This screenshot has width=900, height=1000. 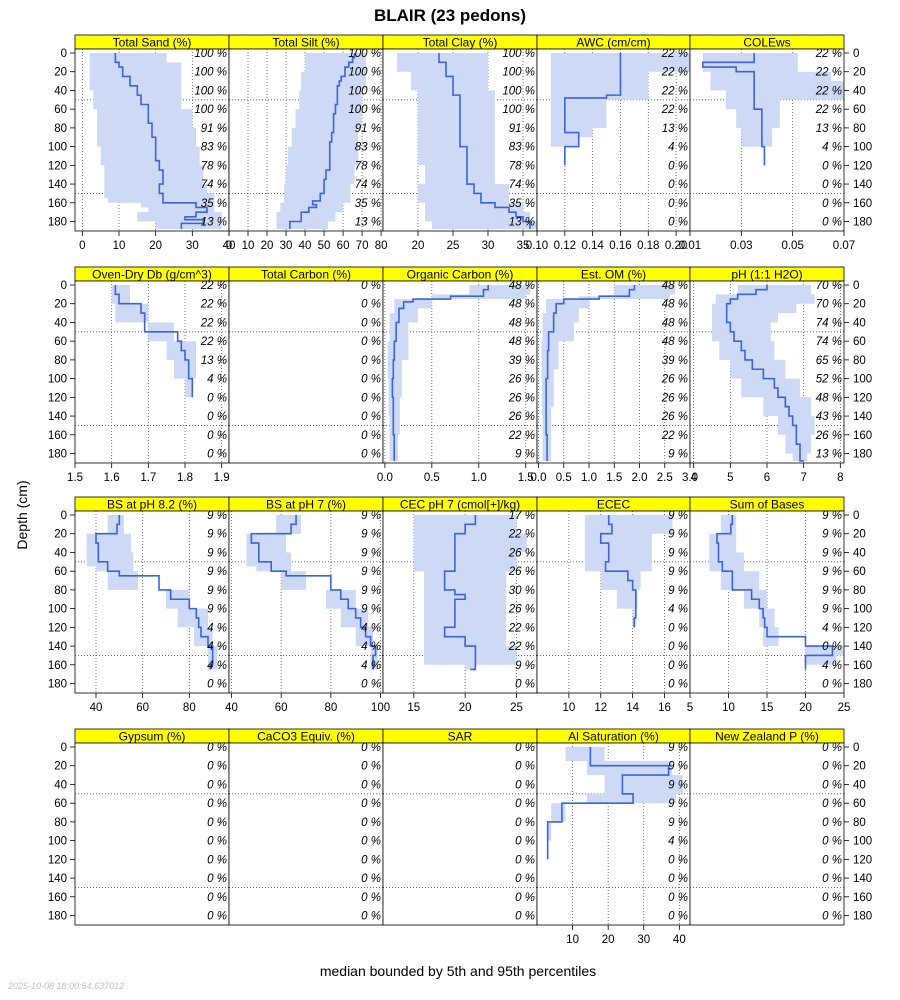 I want to click on x-tick-label: 30, so click(x=192, y=246).